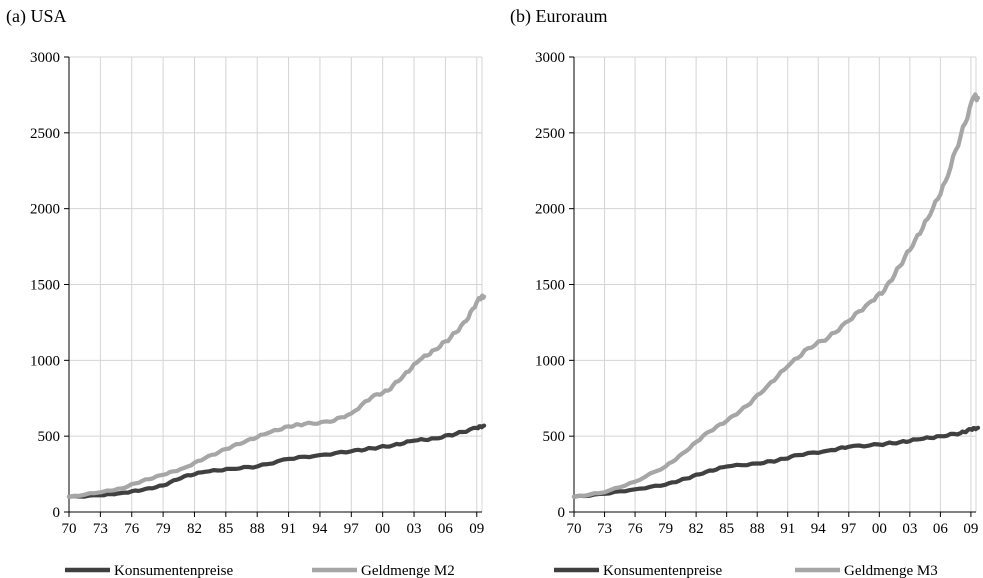 This screenshot has height=578, width=983. What do you see at coordinates (408, 570) in the screenshot?
I see `legend-label: Geldmenge M2` at bounding box center [408, 570].